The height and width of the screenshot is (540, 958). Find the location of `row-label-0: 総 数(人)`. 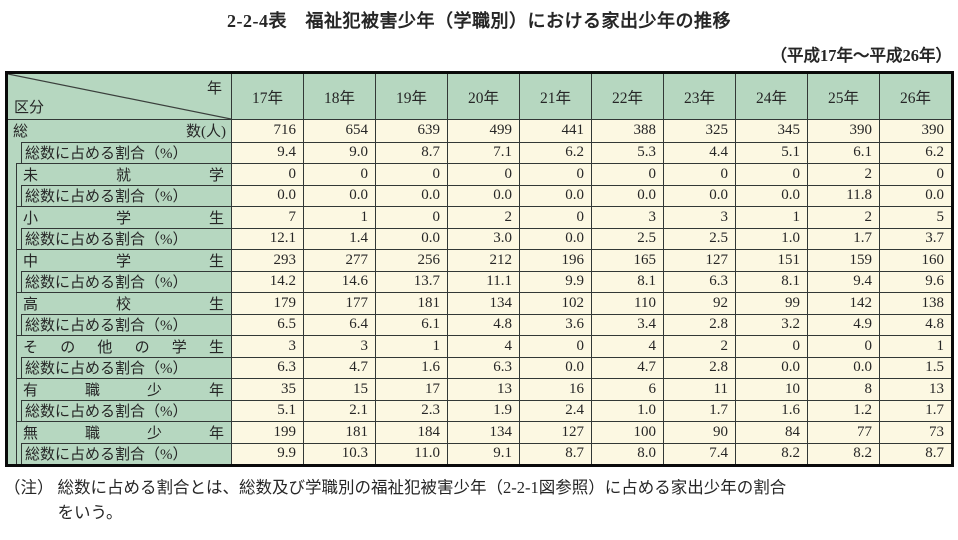

row-label-0: 総 数(人) is located at coordinates (119, 131).